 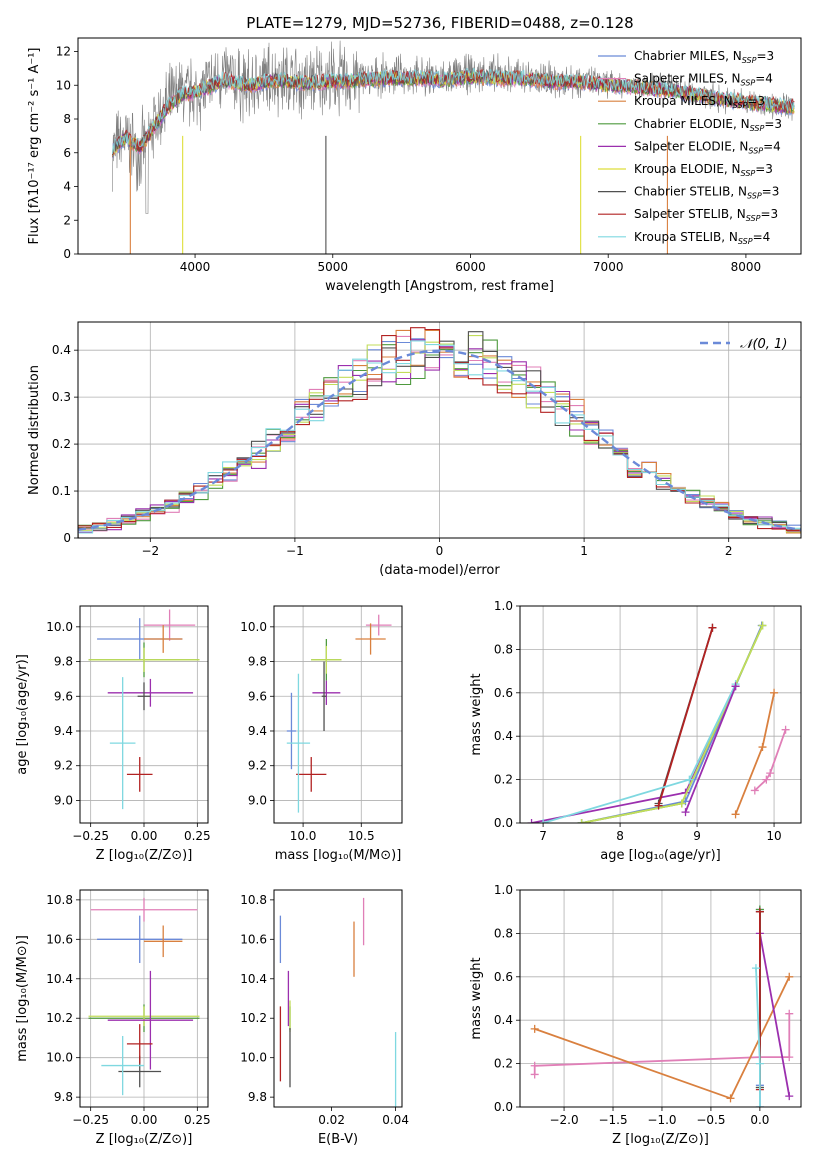 What do you see at coordinates (63, 696) in the screenshot?
I see `y-tick-label: 9.6` at bounding box center [63, 696].